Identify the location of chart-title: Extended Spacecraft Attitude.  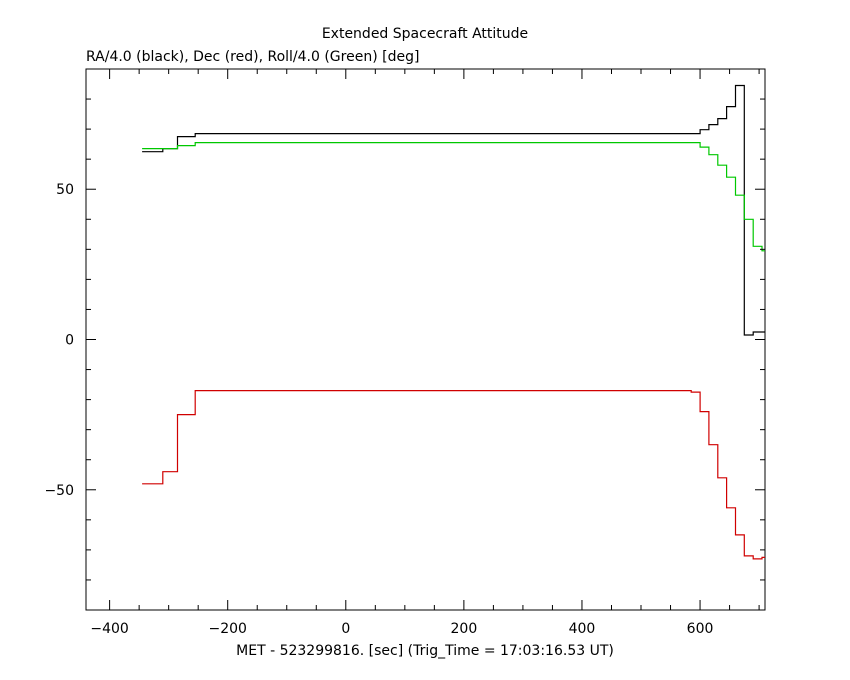
(425, 34).